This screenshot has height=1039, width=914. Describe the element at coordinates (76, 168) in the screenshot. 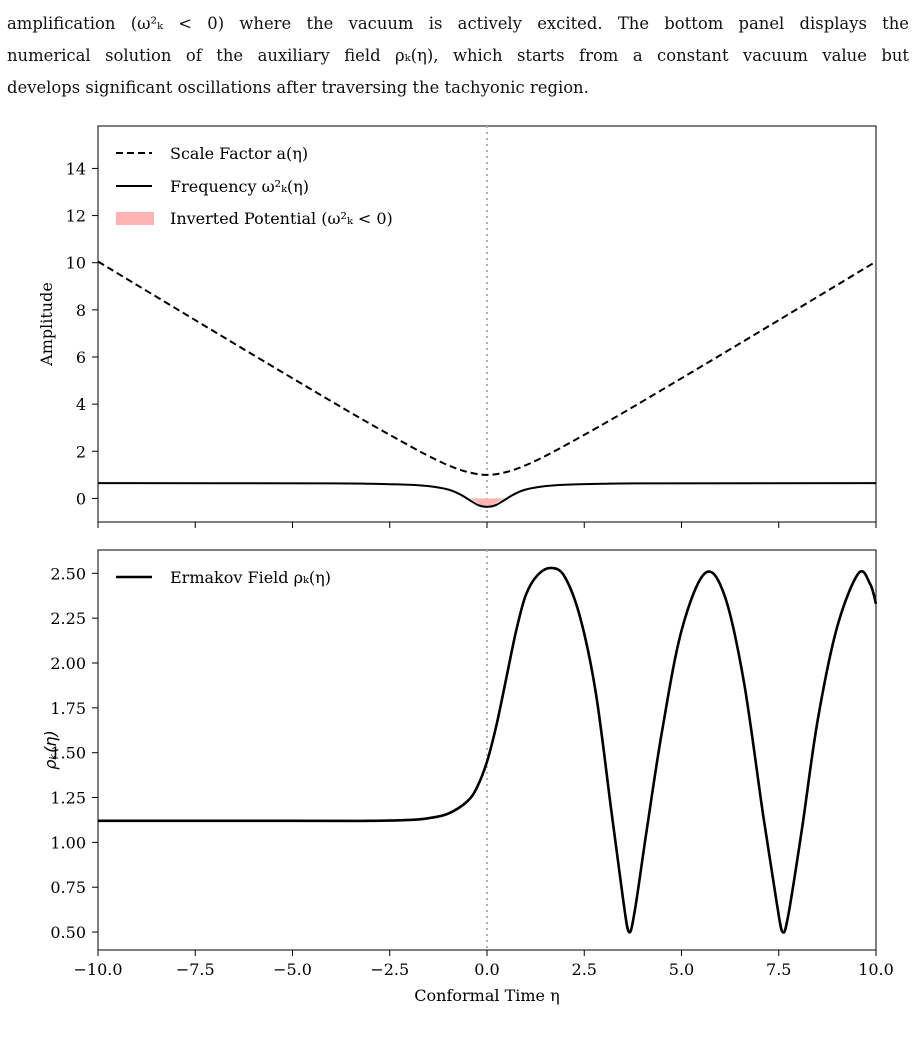

I see `top-ytick-label: 14` at that location.